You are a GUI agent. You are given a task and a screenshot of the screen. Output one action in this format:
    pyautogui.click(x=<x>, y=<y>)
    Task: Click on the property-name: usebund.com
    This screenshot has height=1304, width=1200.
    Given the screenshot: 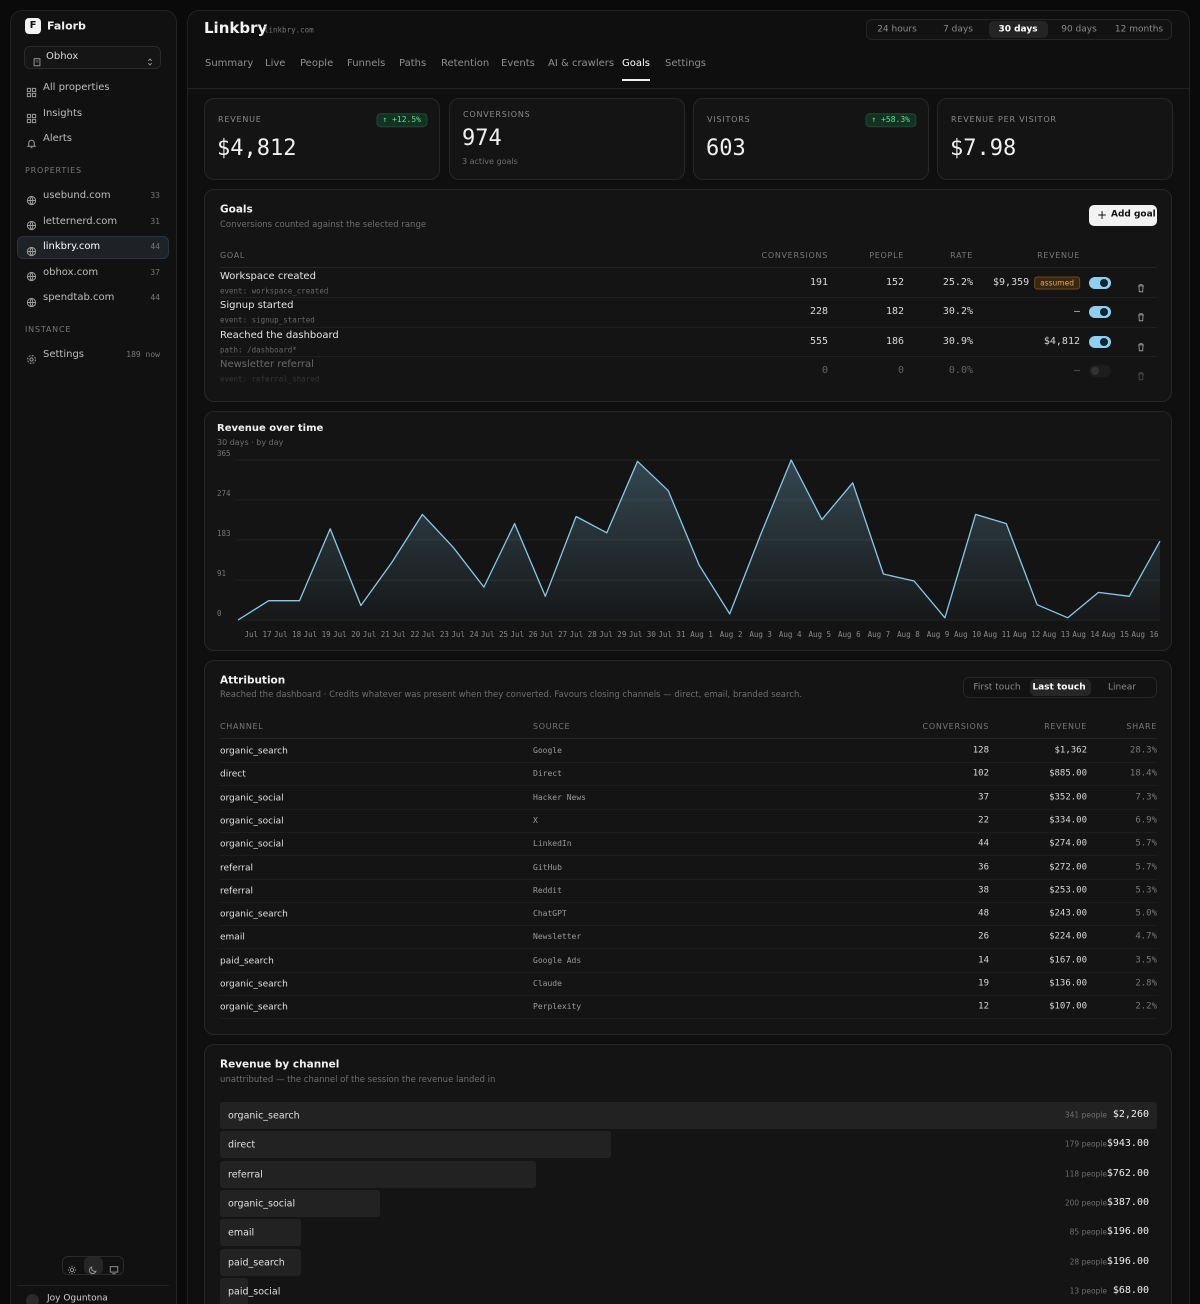 What is the action you would take?
    pyautogui.click(x=77, y=195)
    